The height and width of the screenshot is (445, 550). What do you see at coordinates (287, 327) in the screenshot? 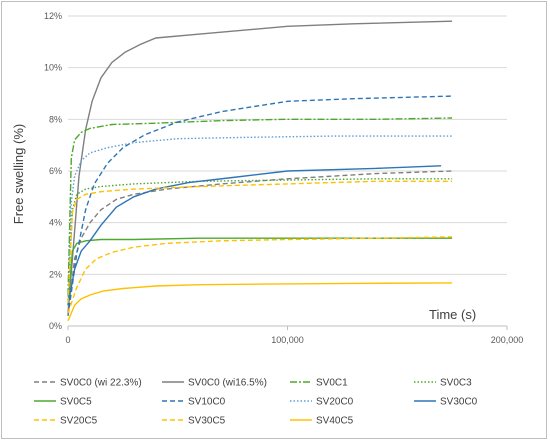
I see `axes` at bounding box center [287, 327].